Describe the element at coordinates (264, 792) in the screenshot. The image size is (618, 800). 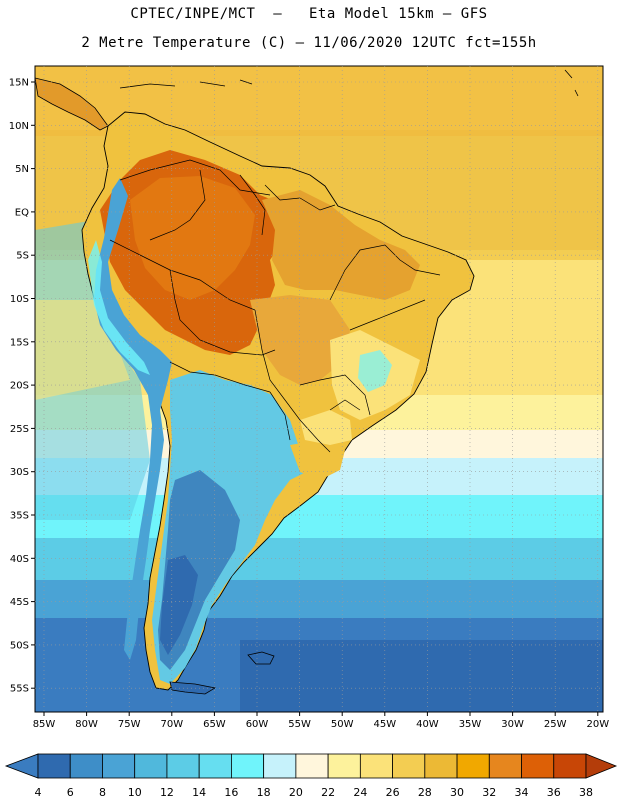
I see `colorbar-label: 18` at that location.